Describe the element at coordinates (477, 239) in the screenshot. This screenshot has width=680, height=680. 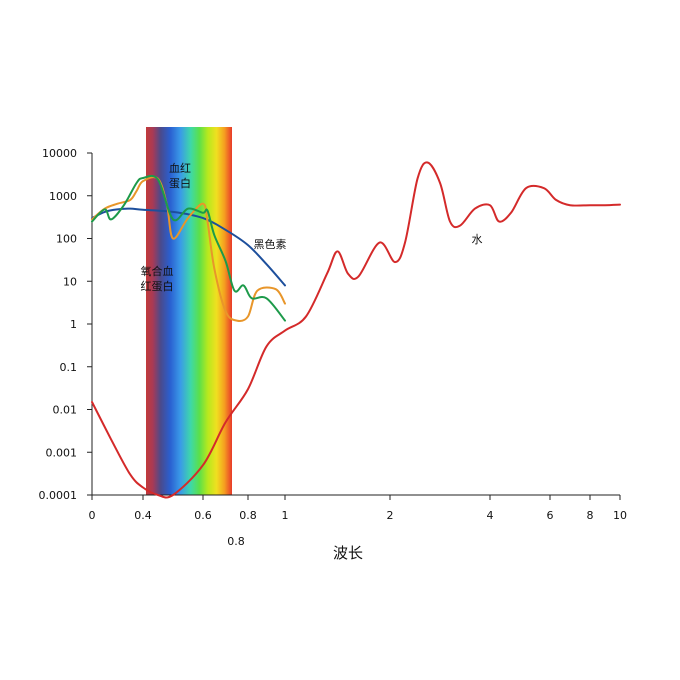
I see `annotation-water: 水` at that location.